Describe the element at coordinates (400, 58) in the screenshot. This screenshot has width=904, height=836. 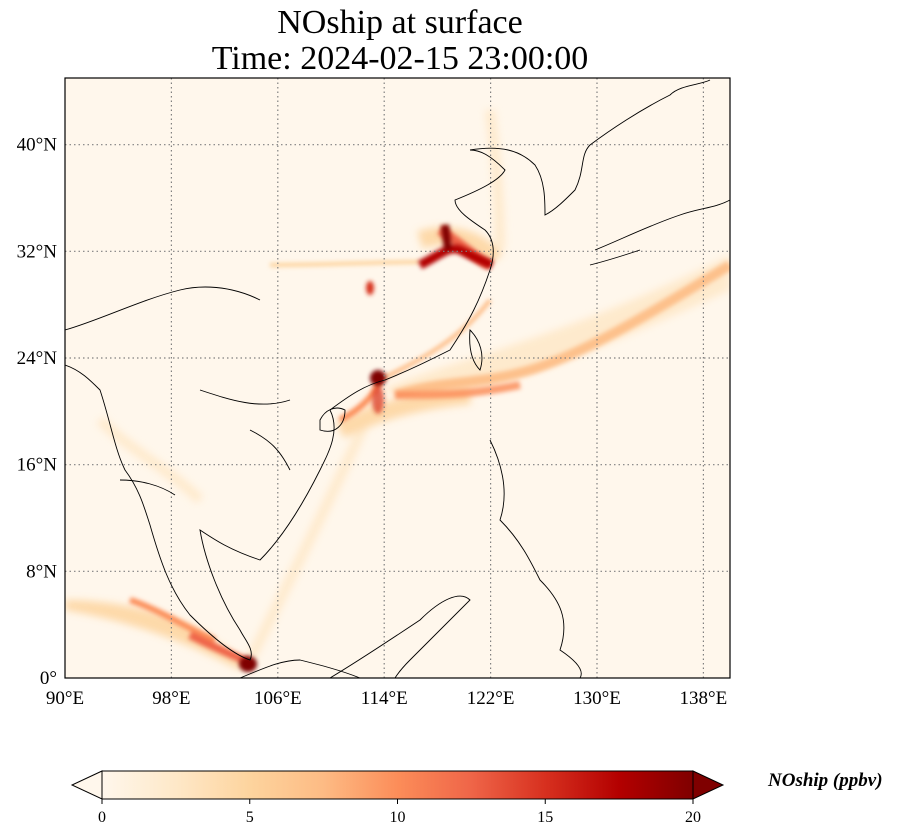
I see `map-subtitle-time: Time: 2024-02-15 23:00:00` at that location.